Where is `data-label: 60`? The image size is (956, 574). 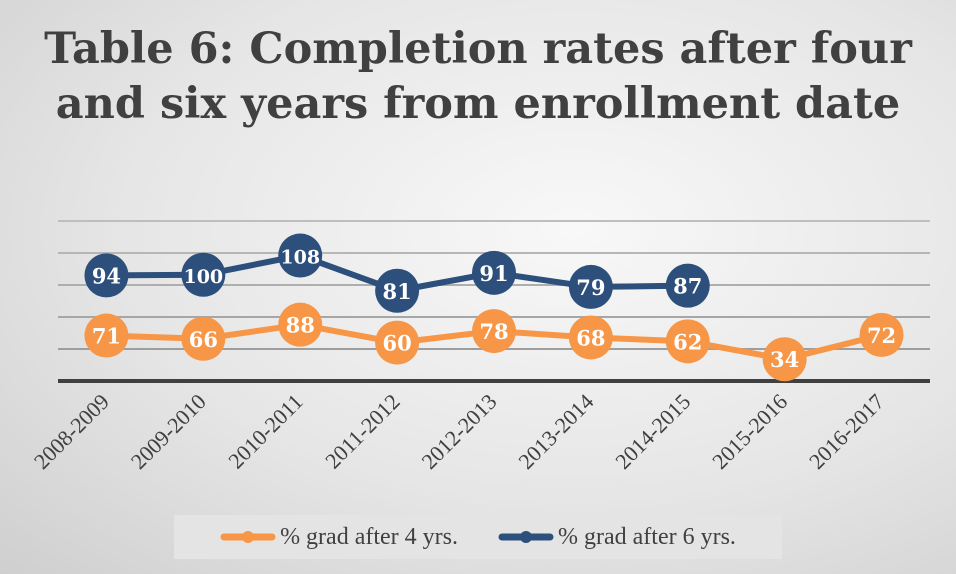
data-label: 60 is located at coordinates (396, 343).